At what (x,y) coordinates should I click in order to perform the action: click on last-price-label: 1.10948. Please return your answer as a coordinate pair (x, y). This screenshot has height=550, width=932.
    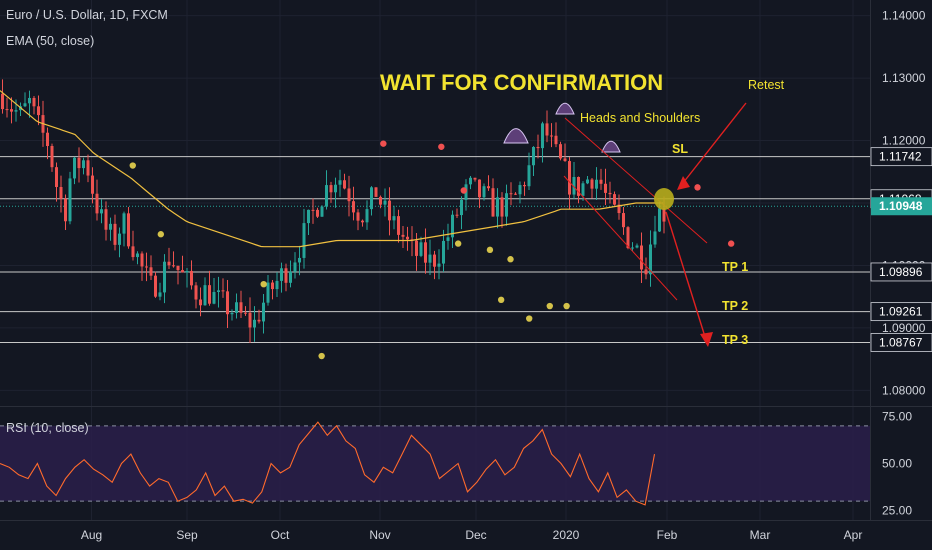
    Looking at the image, I should click on (901, 206).